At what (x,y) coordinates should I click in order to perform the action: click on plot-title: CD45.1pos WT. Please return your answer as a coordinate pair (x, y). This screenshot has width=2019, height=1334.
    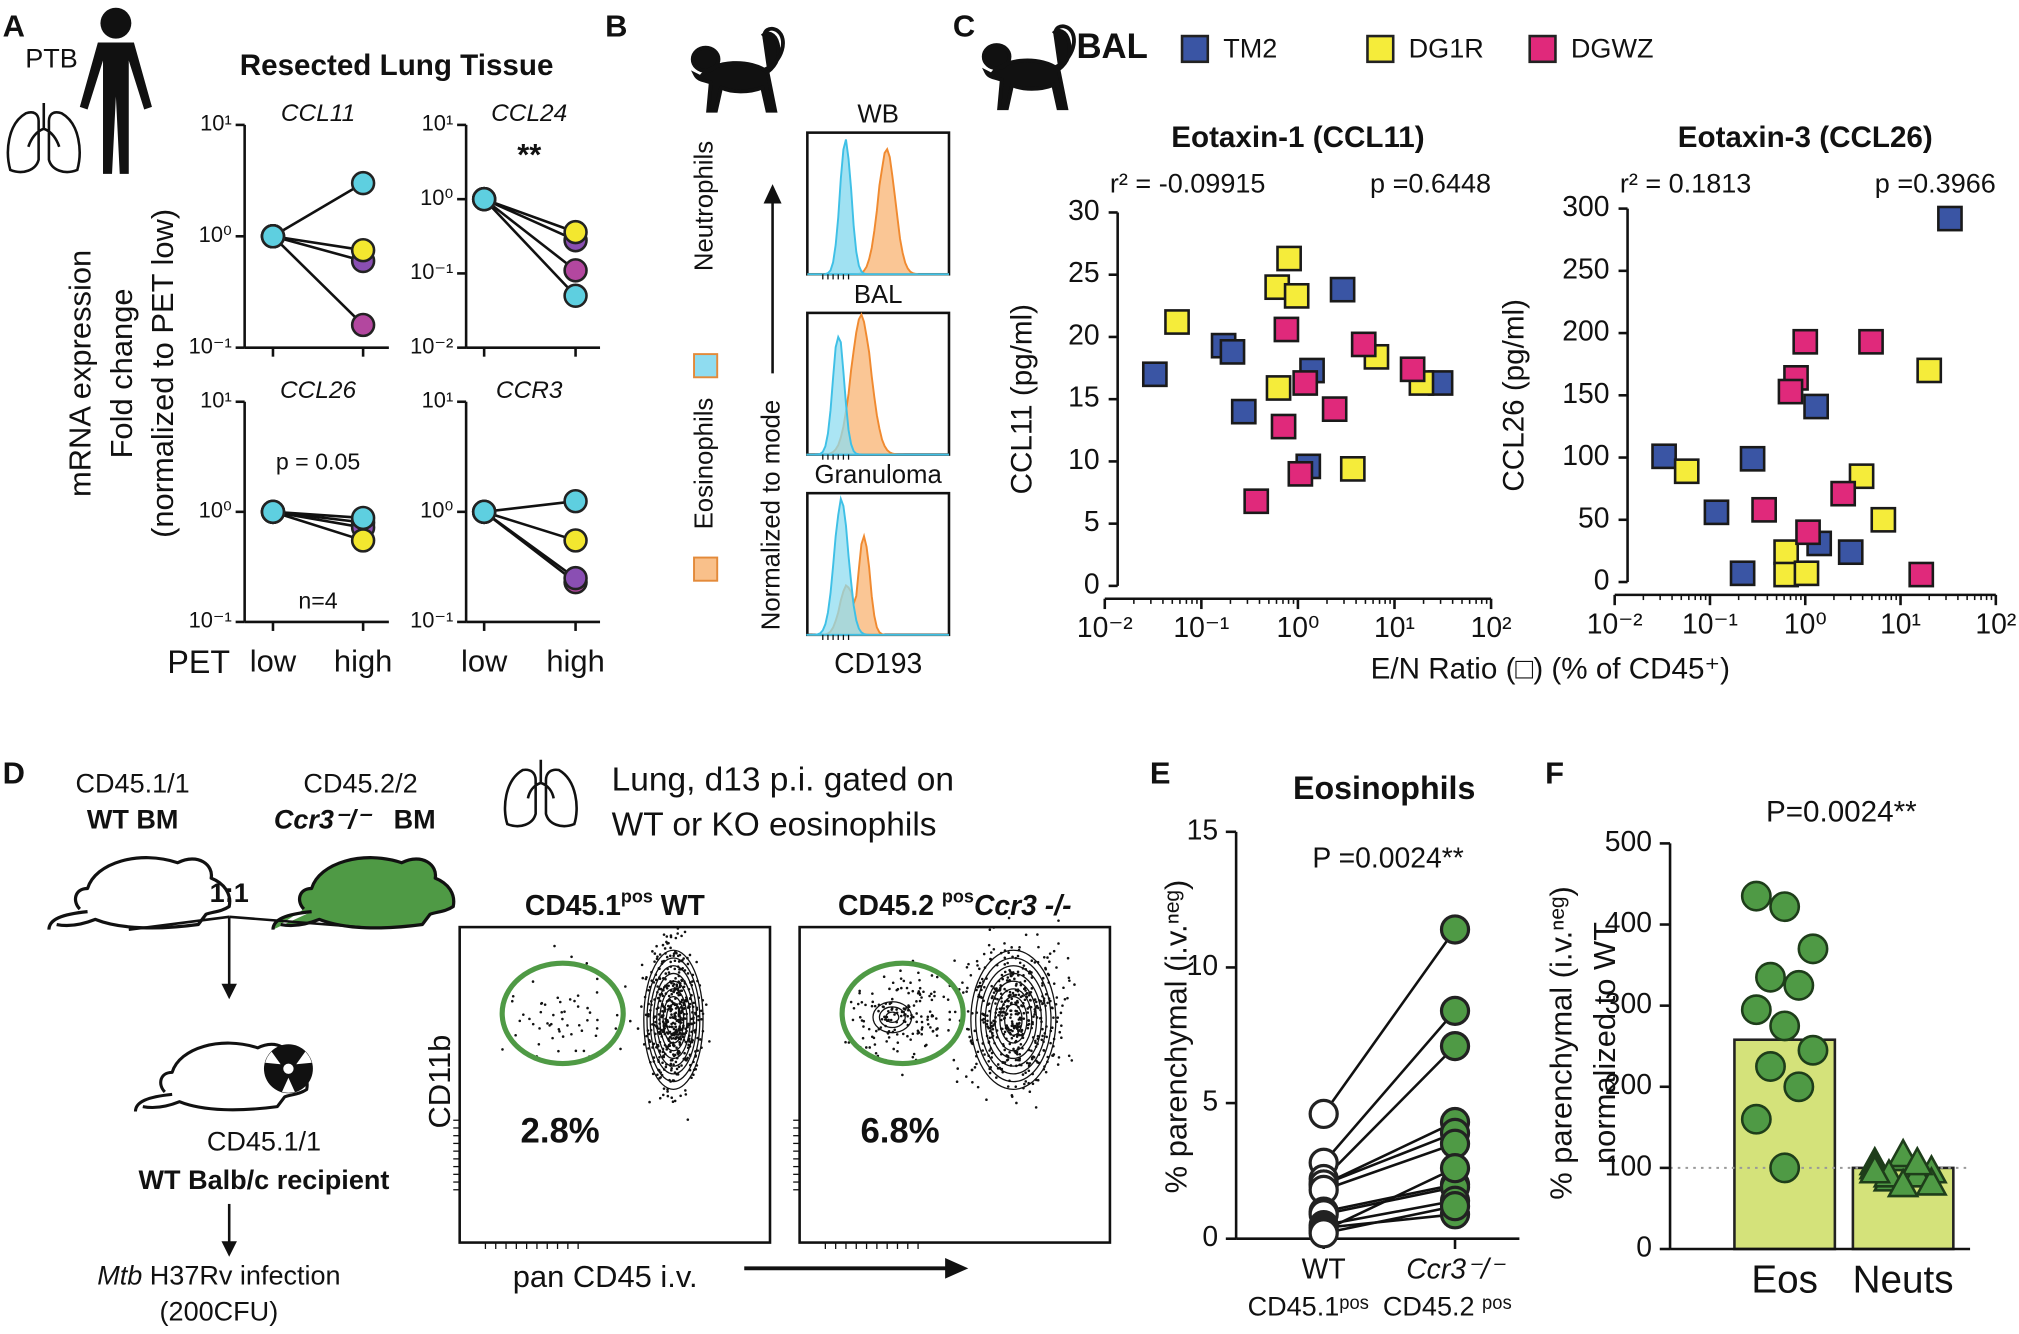
    Looking at the image, I should click on (615, 904).